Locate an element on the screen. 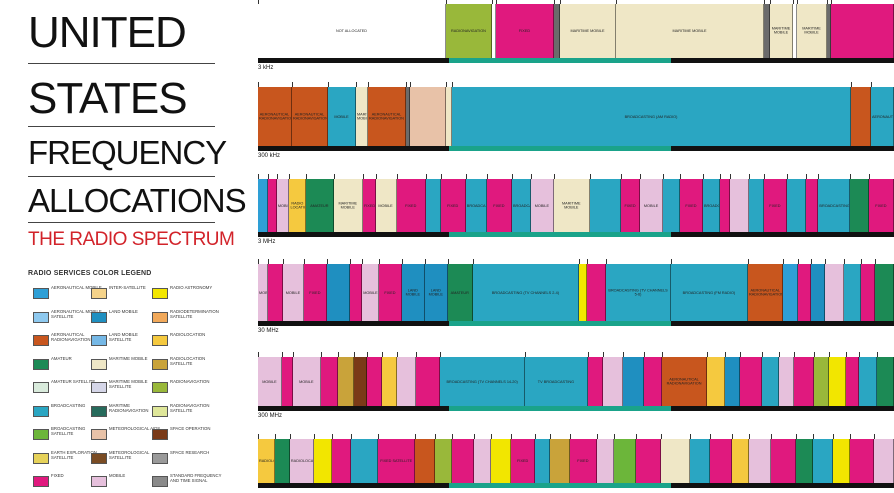 The height and width of the screenshot is (493, 894). subtitle: THE RADIO SPECTRUM is located at coordinates (131, 239).